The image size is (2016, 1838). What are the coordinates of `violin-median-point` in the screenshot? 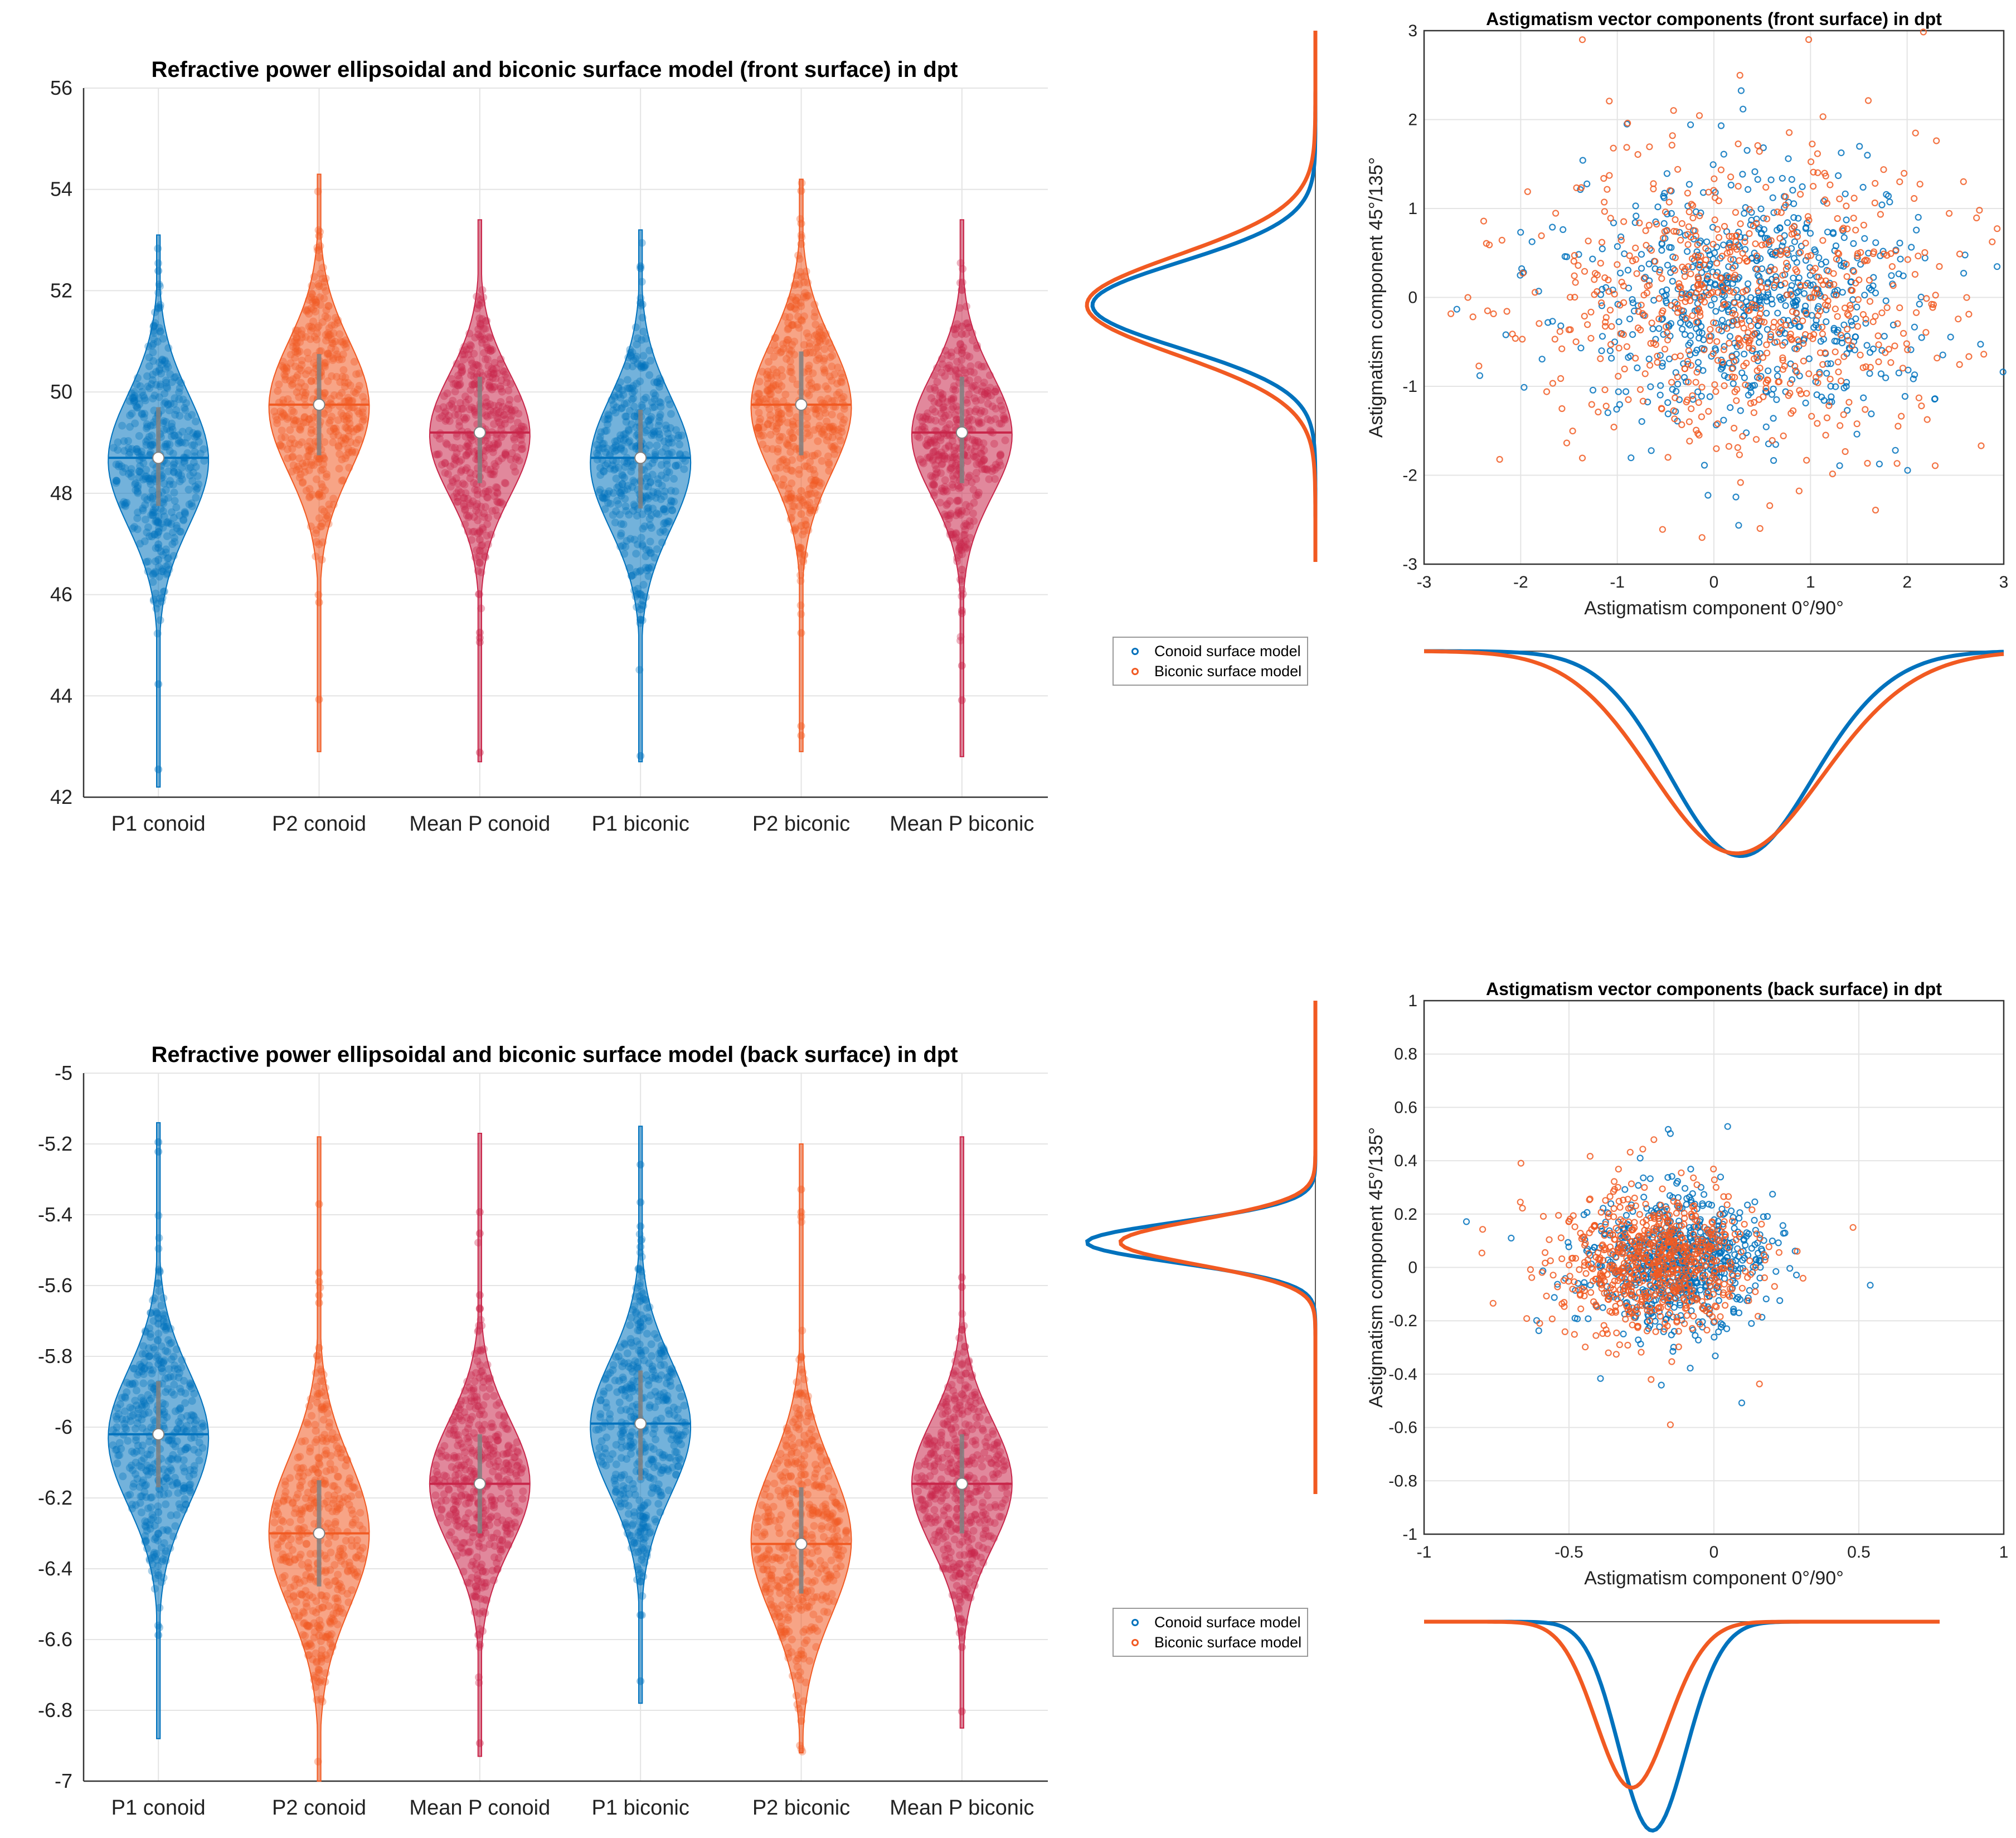 It's located at (801, 405).